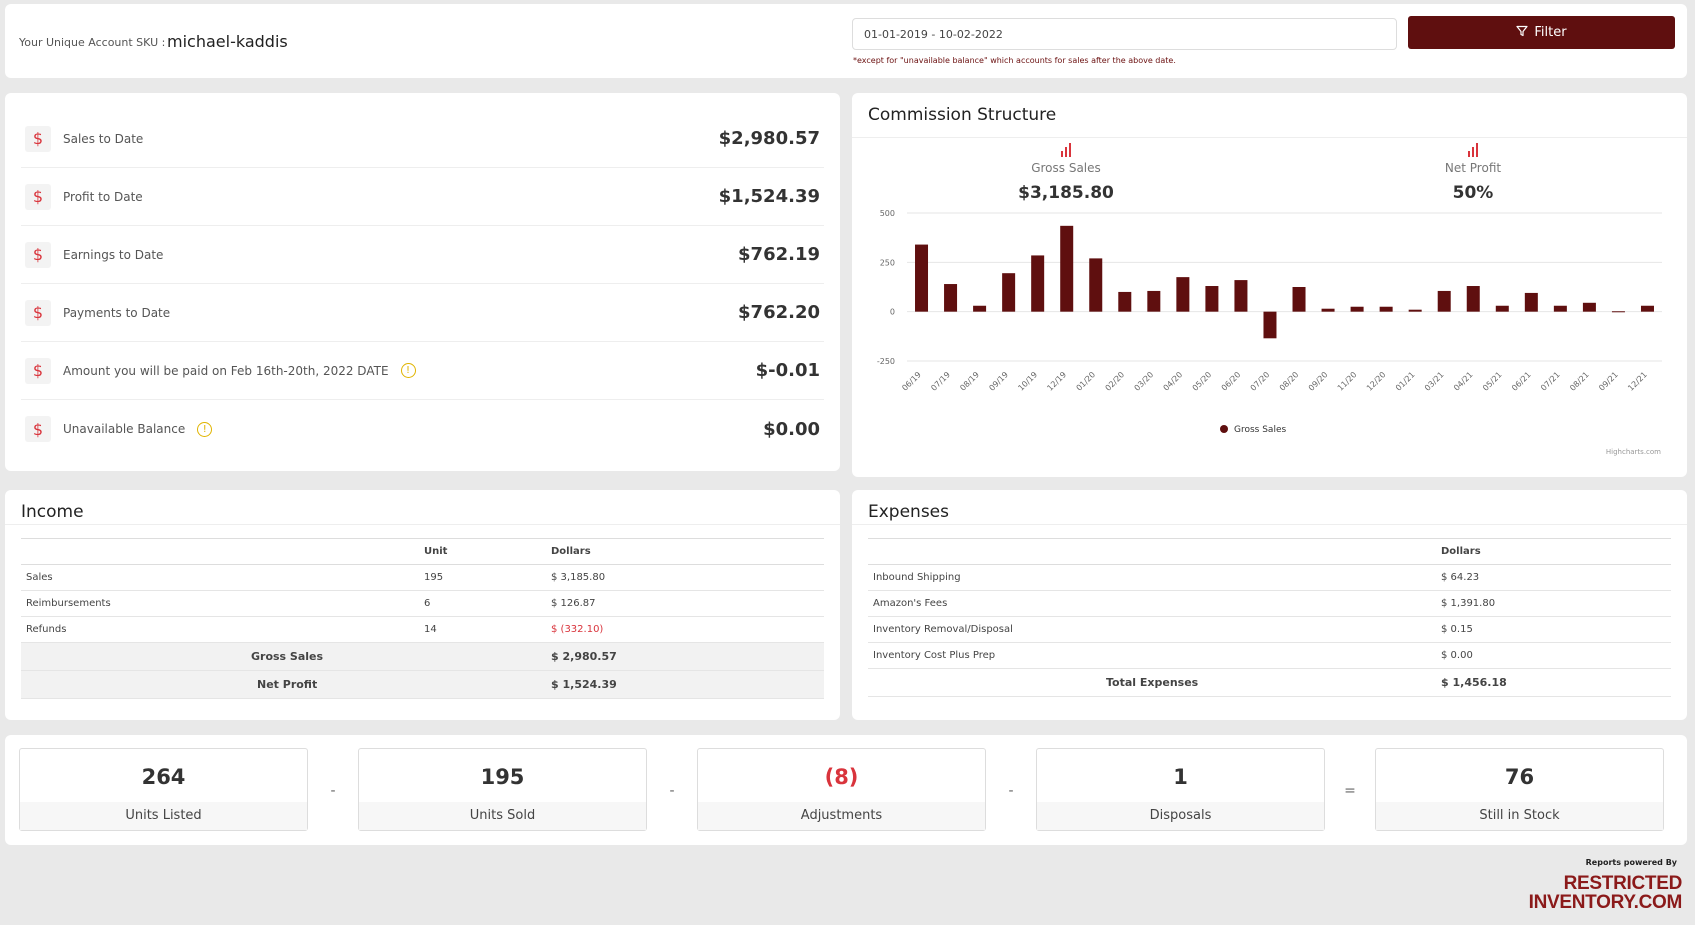 The height and width of the screenshot is (925, 1695). Describe the element at coordinates (940, 381) in the screenshot. I see `x-tick-label: 07/19` at that location.